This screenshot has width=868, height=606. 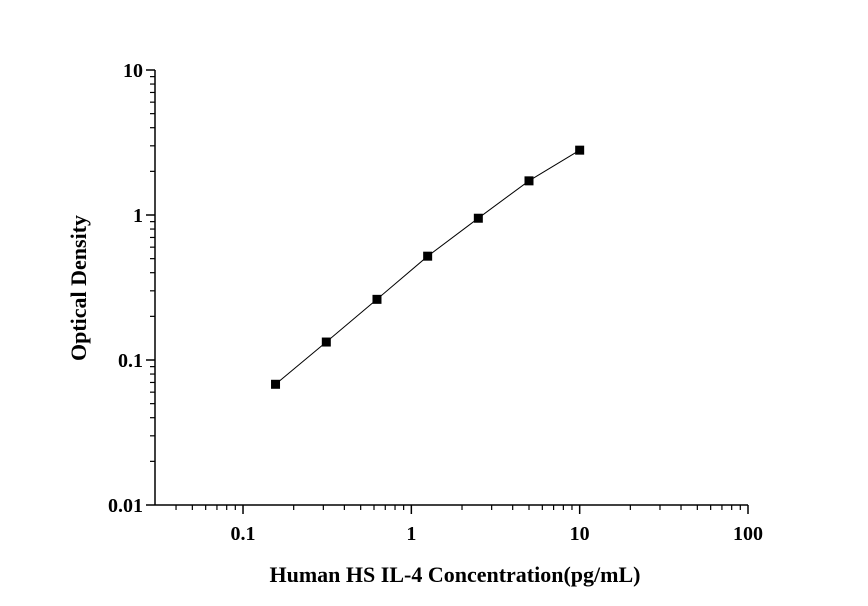 I want to click on x-axis-title: Human HS IL-4 Concentration(pg/mL), so click(x=455, y=574).